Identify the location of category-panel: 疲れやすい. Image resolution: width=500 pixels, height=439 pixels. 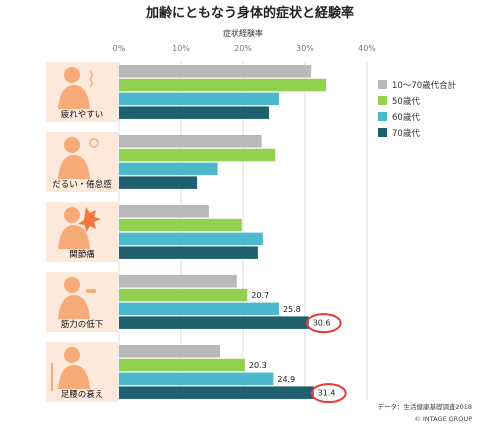
(82, 92).